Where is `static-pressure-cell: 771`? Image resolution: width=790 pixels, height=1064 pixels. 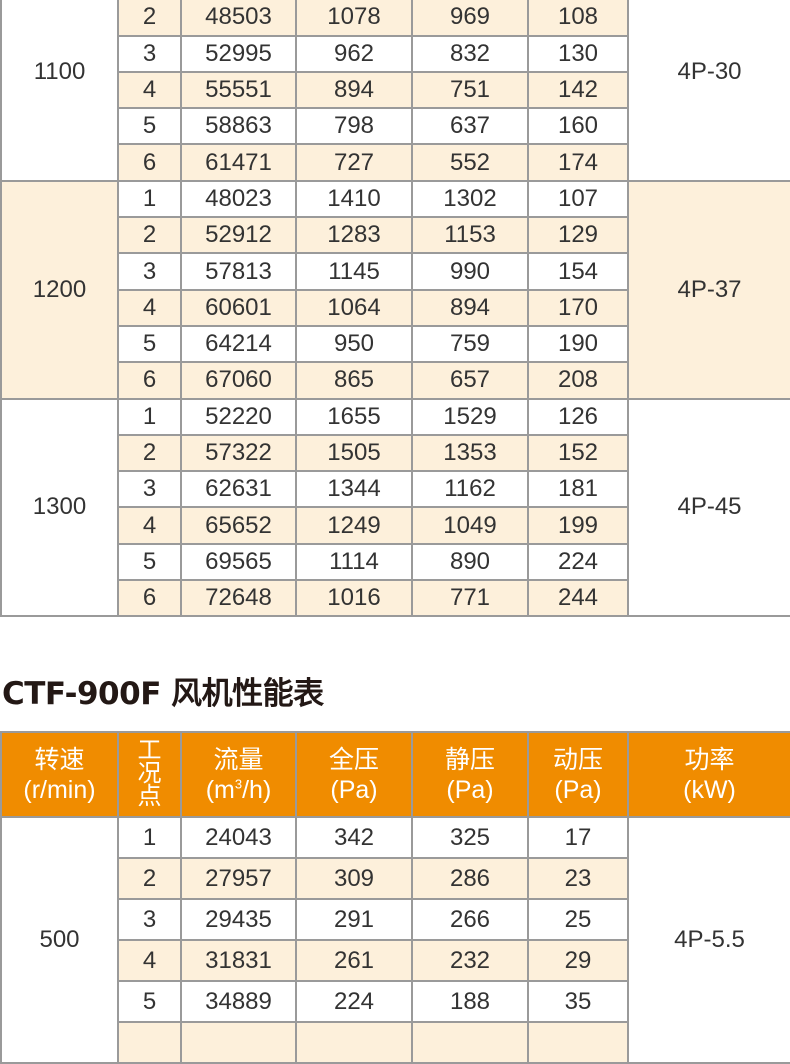 static-pressure-cell: 771 is located at coordinates (470, 598).